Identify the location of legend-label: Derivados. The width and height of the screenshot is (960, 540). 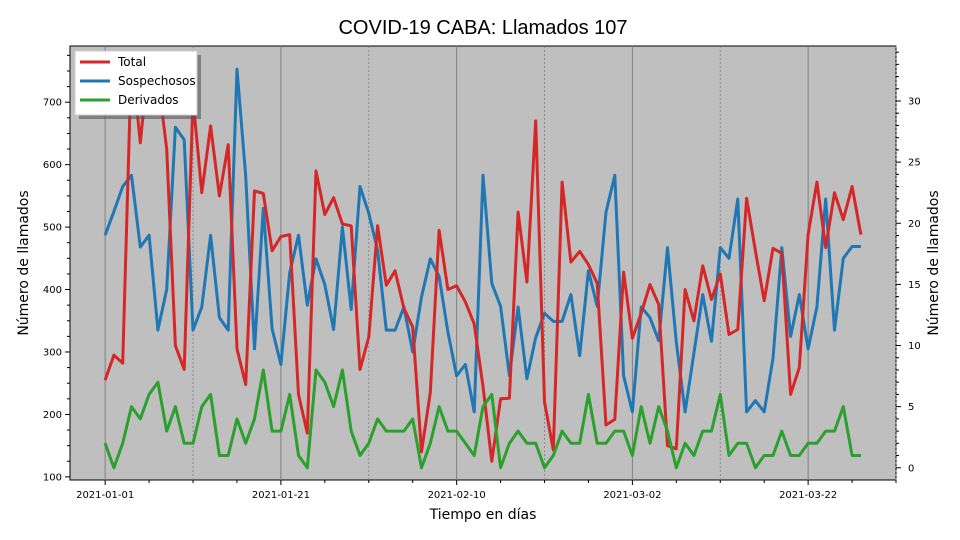
(148, 100).